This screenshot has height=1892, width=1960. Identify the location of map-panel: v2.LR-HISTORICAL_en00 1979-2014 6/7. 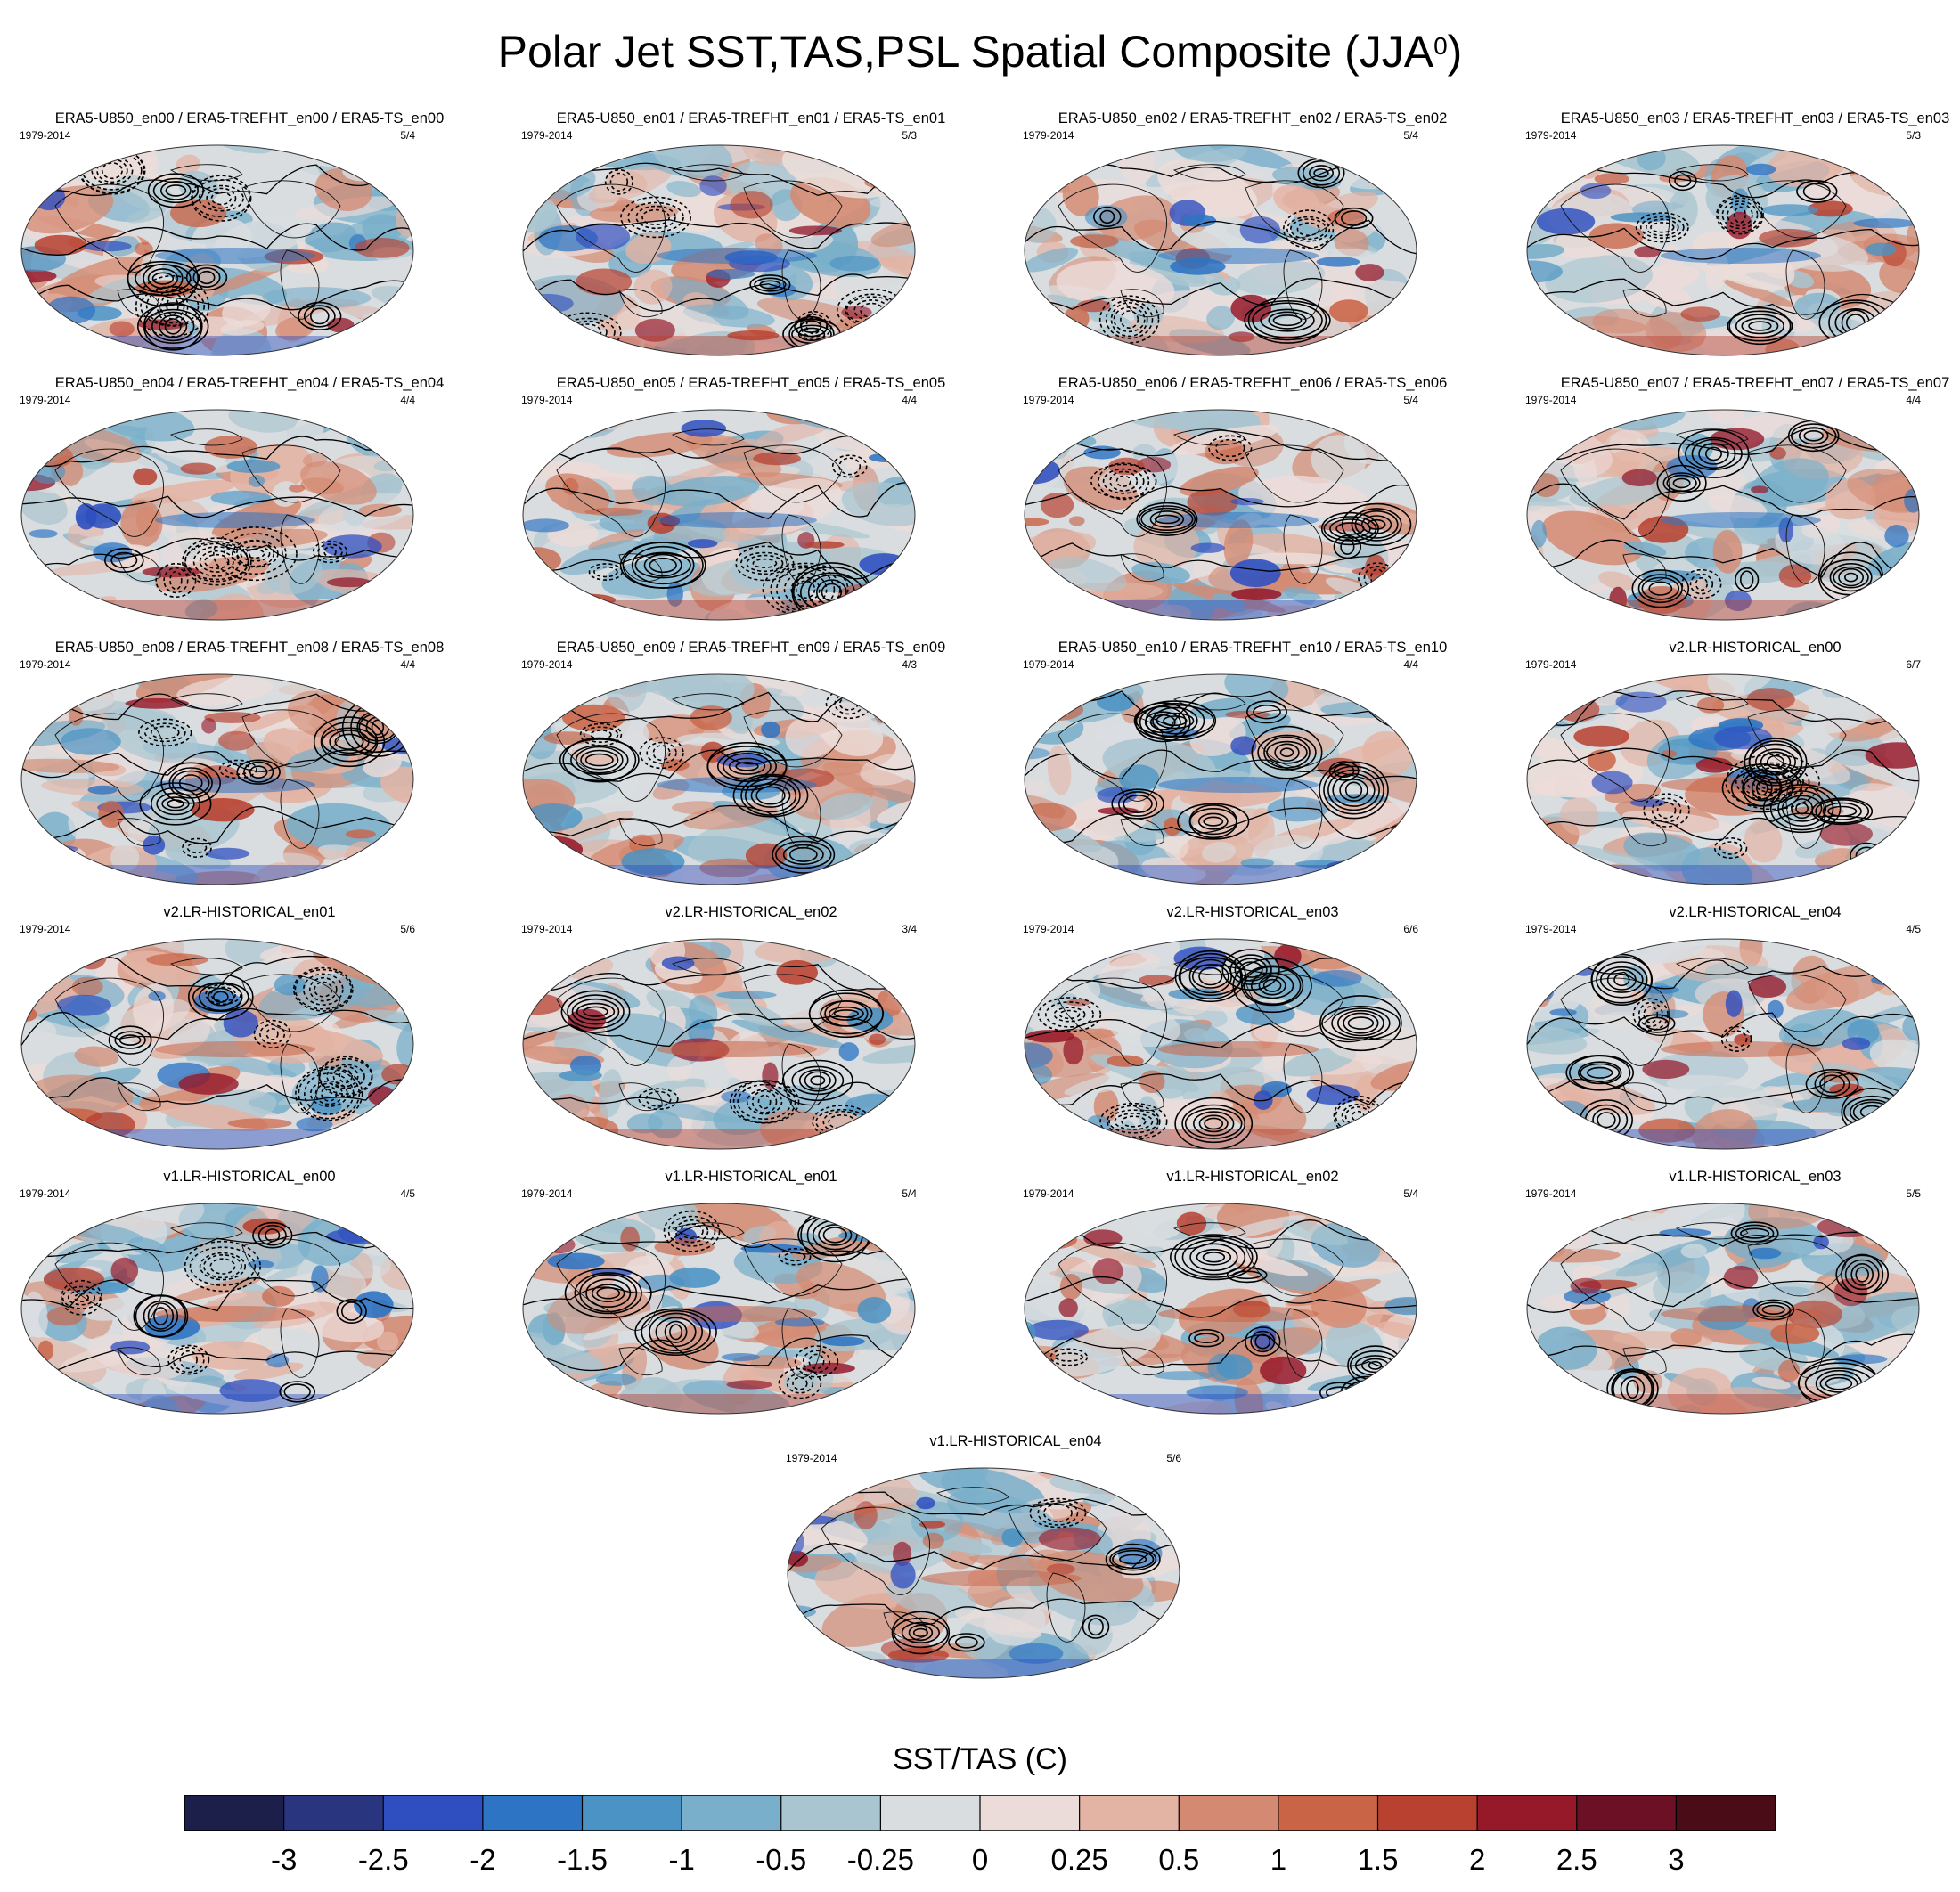
(1733, 768).